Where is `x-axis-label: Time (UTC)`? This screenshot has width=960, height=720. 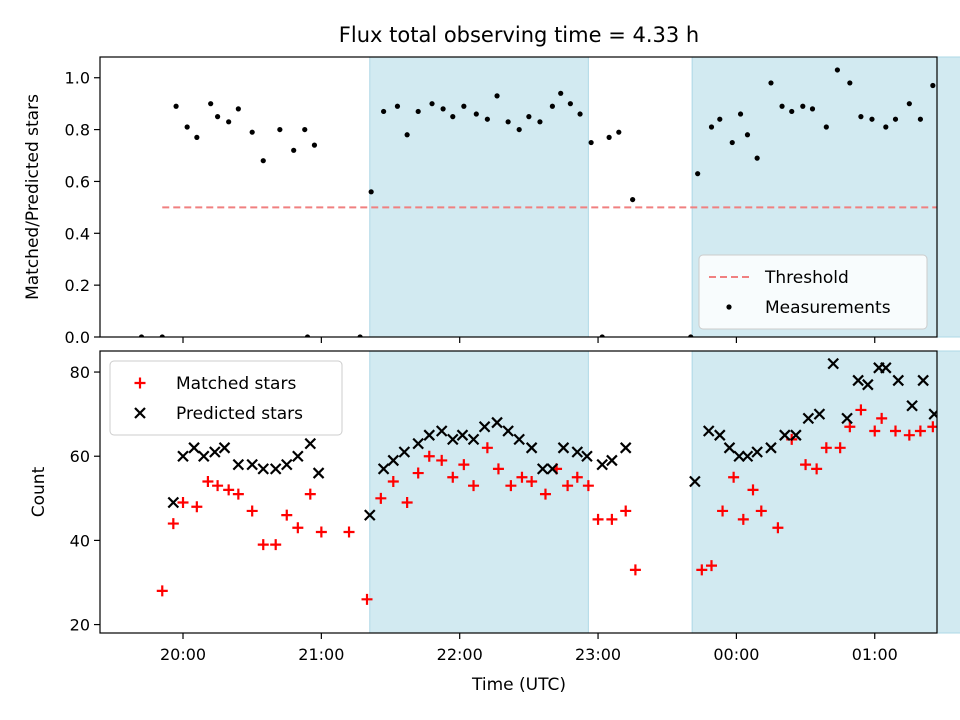
x-axis-label: Time (UTC) is located at coordinates (518, 685).